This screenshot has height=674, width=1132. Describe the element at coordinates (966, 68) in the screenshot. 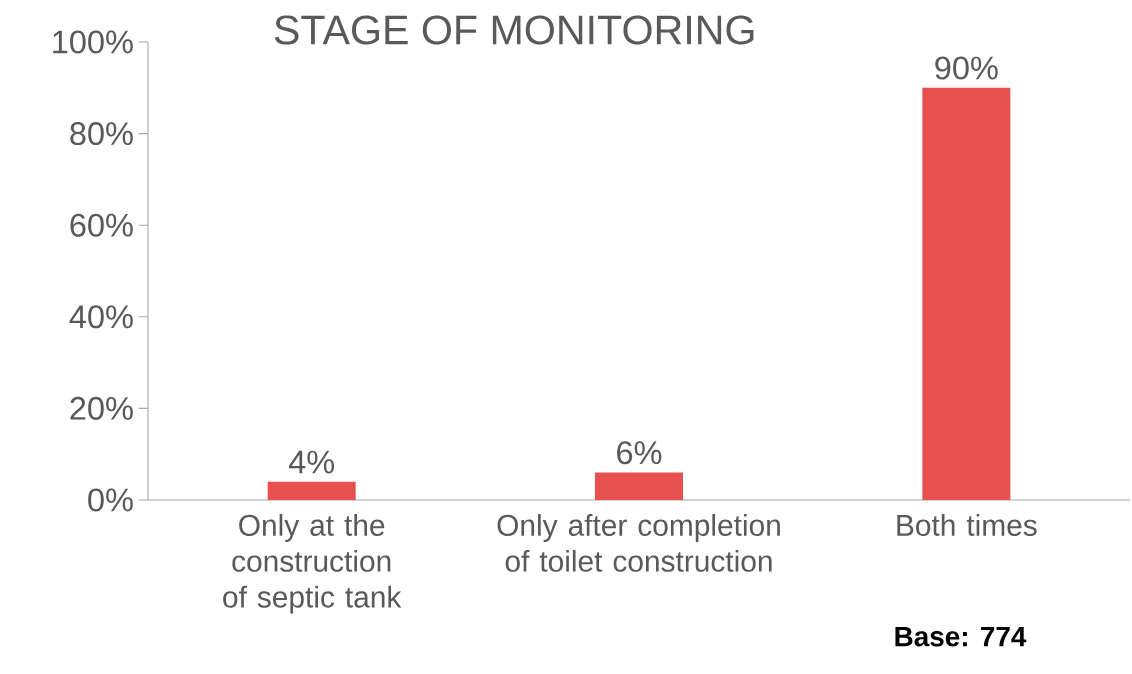

I see `data-label: 90%` at that location.